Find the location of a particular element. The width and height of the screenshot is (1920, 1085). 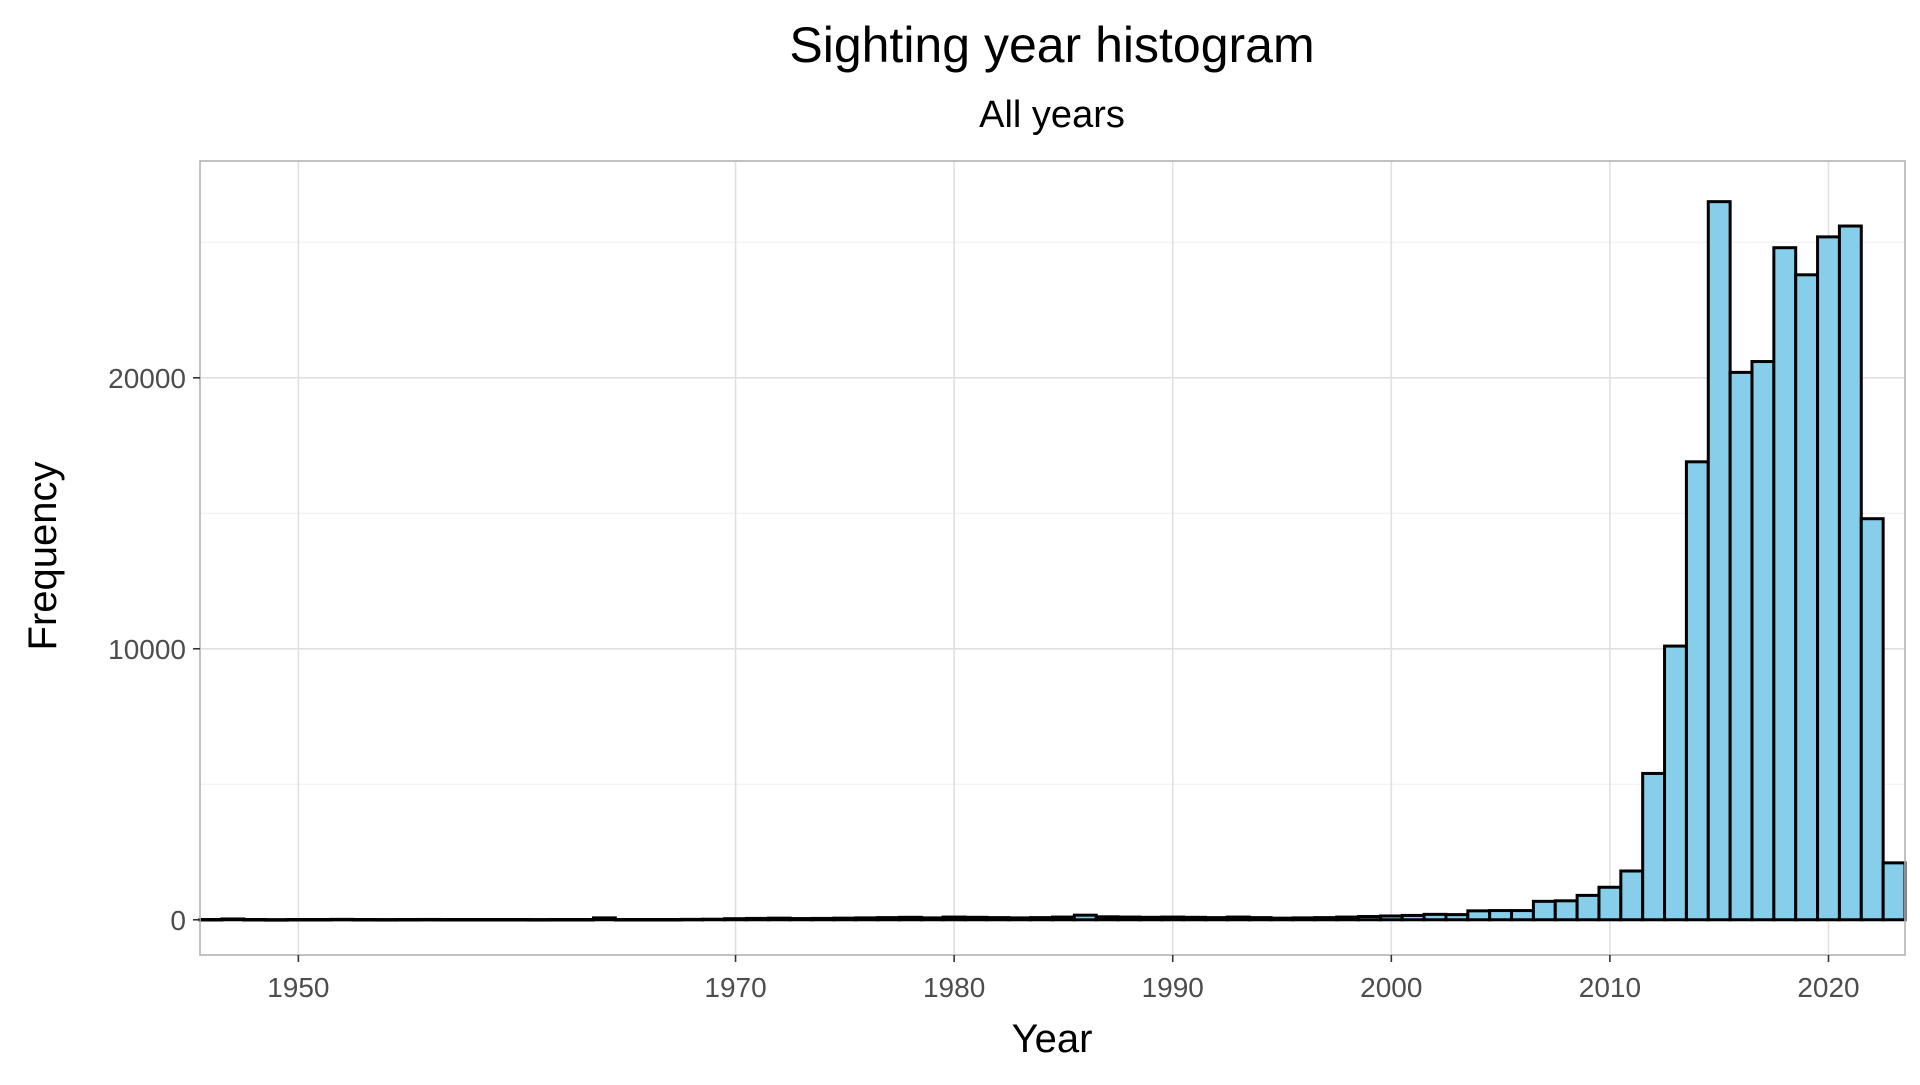

x-tick-label: 1990 is located at coordinates (1173, 987).